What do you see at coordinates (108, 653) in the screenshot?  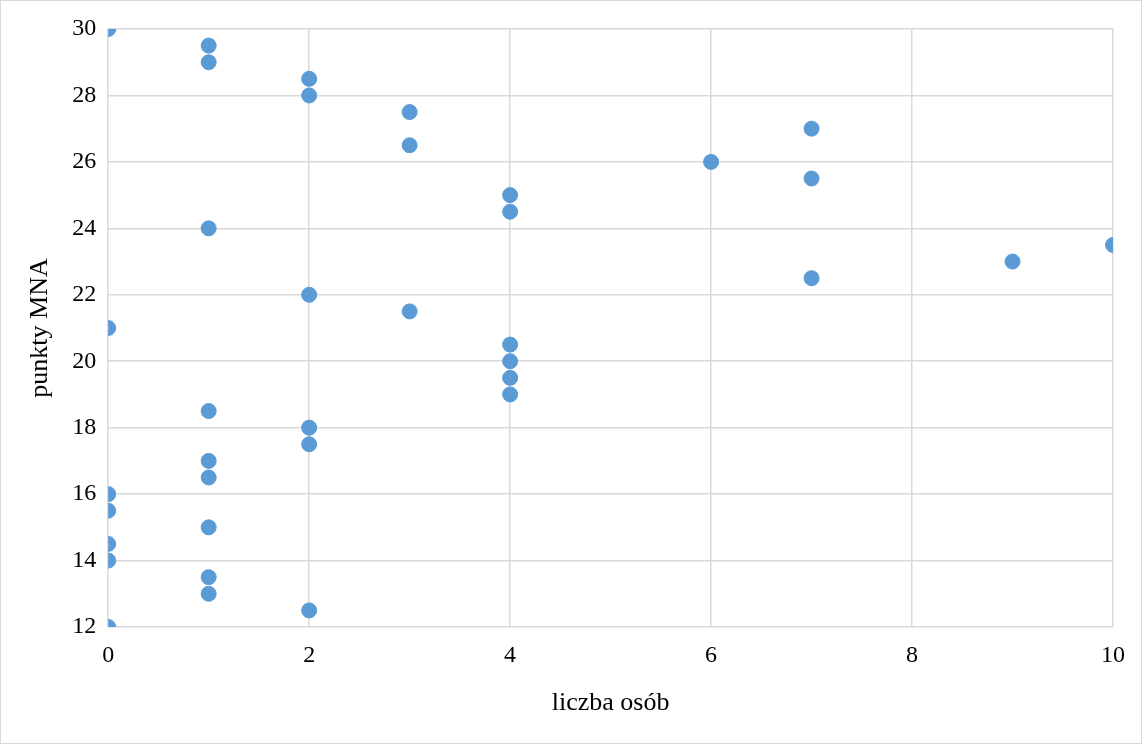 I see `x-tick-label: 0` at bounding box center [108, 653].